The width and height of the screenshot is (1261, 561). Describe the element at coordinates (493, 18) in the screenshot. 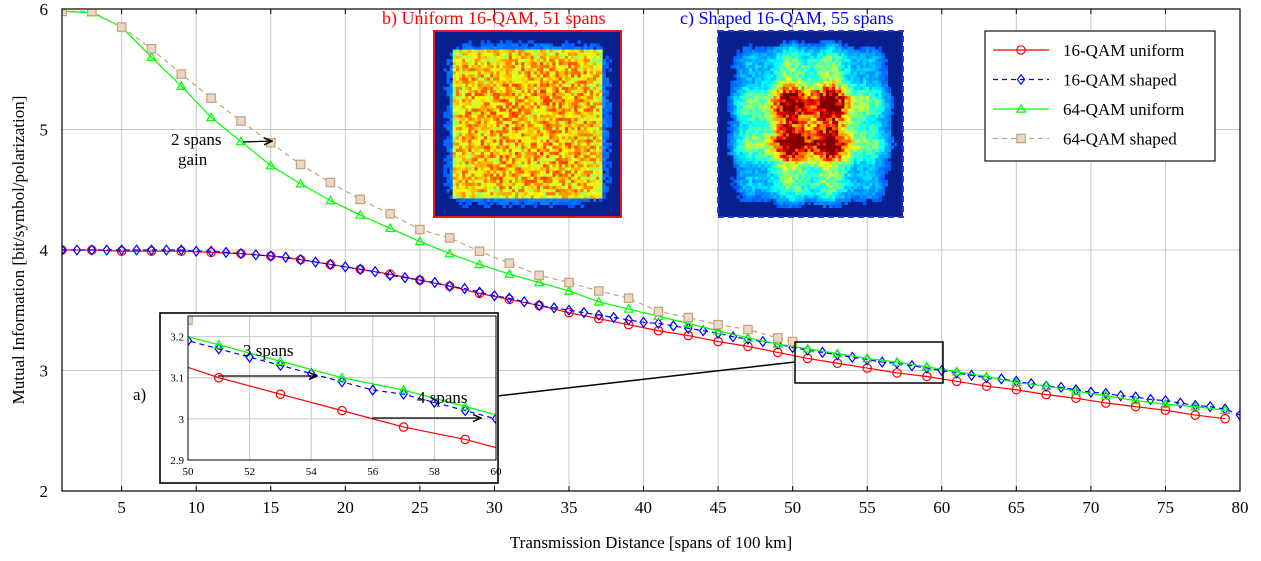

I see `panel-b-title: b) Uniform 16-QAM, 51 spans` at that location.